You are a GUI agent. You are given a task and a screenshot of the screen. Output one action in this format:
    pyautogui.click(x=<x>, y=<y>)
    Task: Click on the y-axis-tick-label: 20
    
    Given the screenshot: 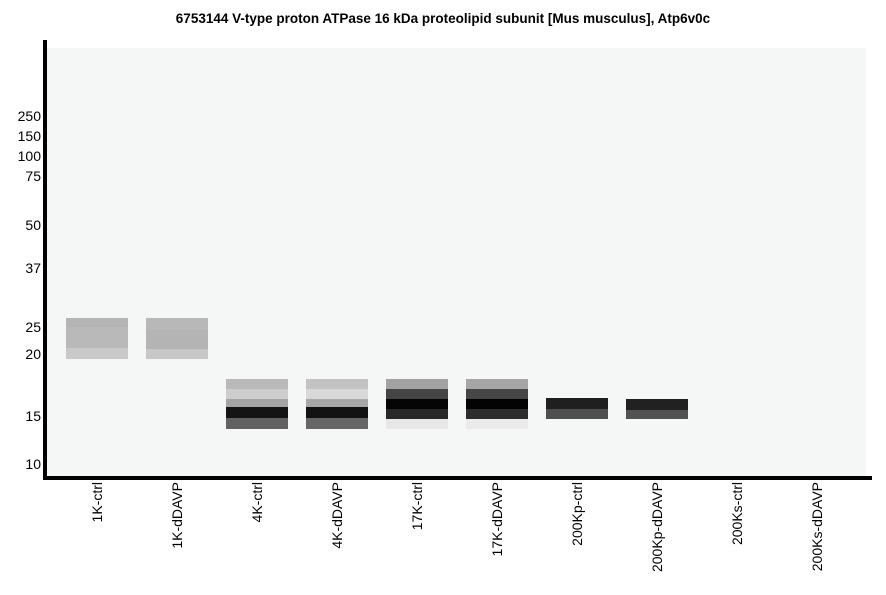 What is the action you would take?
    pyautogui.click(x=33, y=354)
    